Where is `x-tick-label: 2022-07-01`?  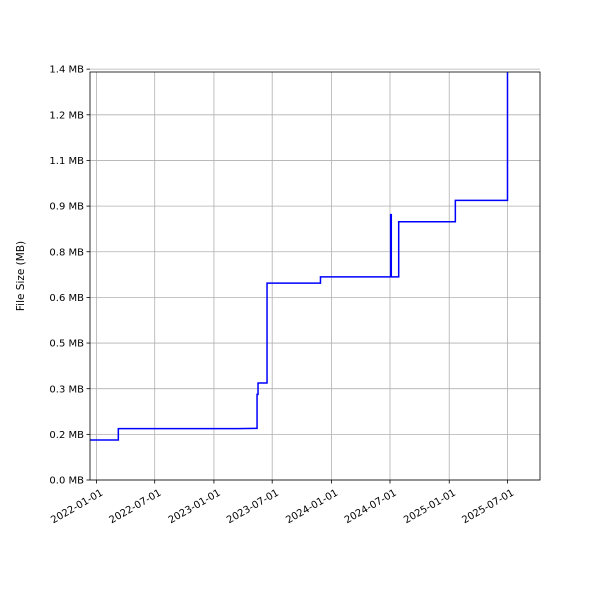 x-tick-label: 2022-07-01 is located at coordinates (136, 507).